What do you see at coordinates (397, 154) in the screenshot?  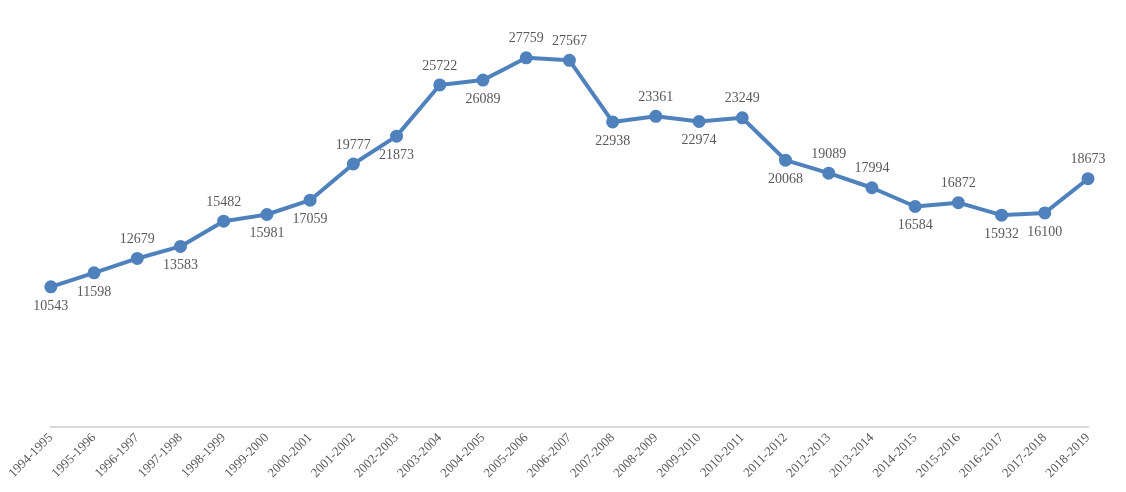 I see `data-label: 21873` at bounding box center [397, 154].